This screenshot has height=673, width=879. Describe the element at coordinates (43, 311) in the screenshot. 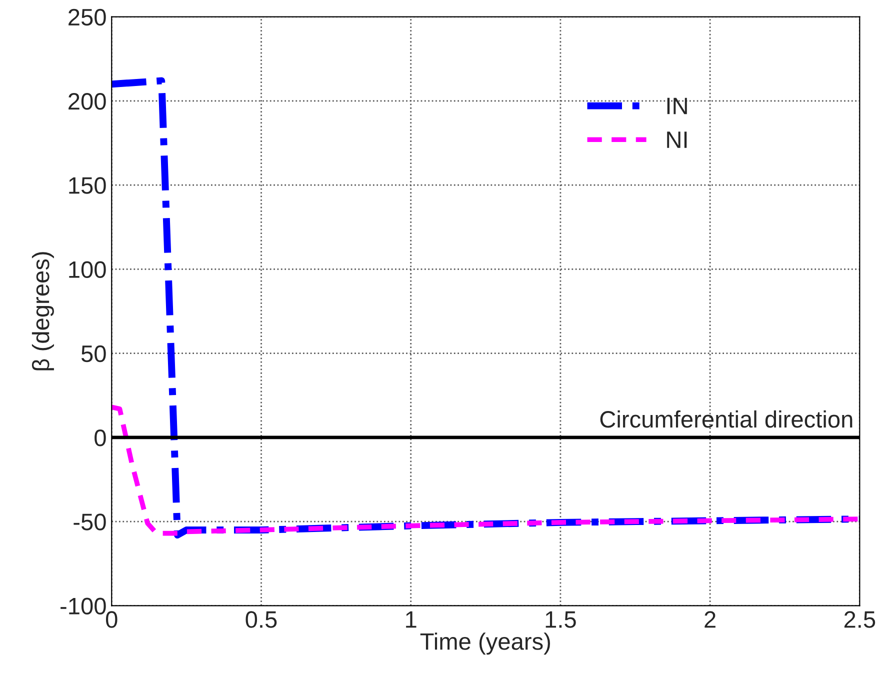

I see `y-axis-title: β (degrees)` at that location.